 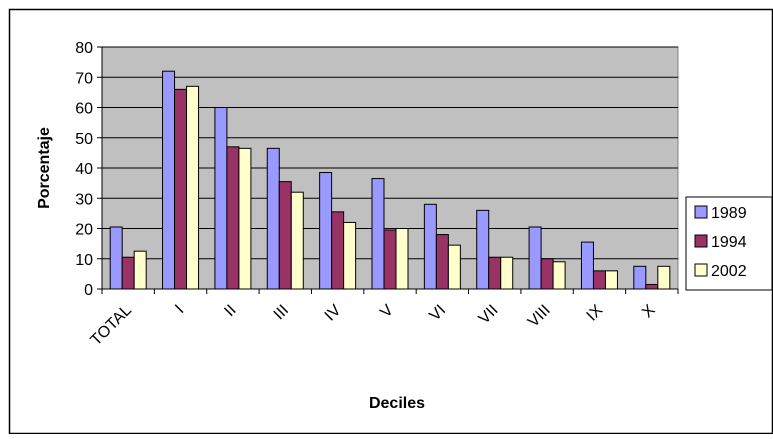 I want to click on y-tick-label: 50, so click(x=84, y=139).